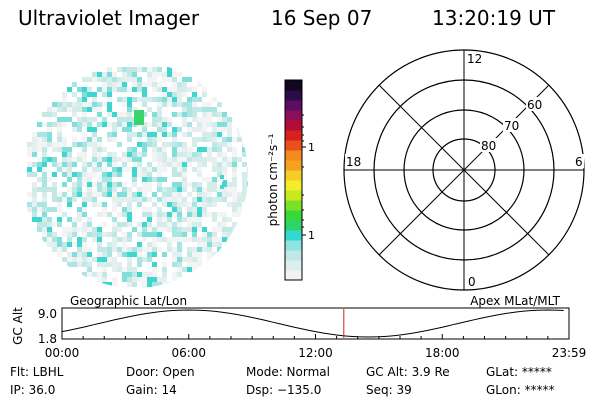 The height and width of the screenshot is (400, 600). What do you see at coordinates (311, 235) in the screenshot?
I see `colorbar-tick-label: 10` at bounding box center [311, 235].